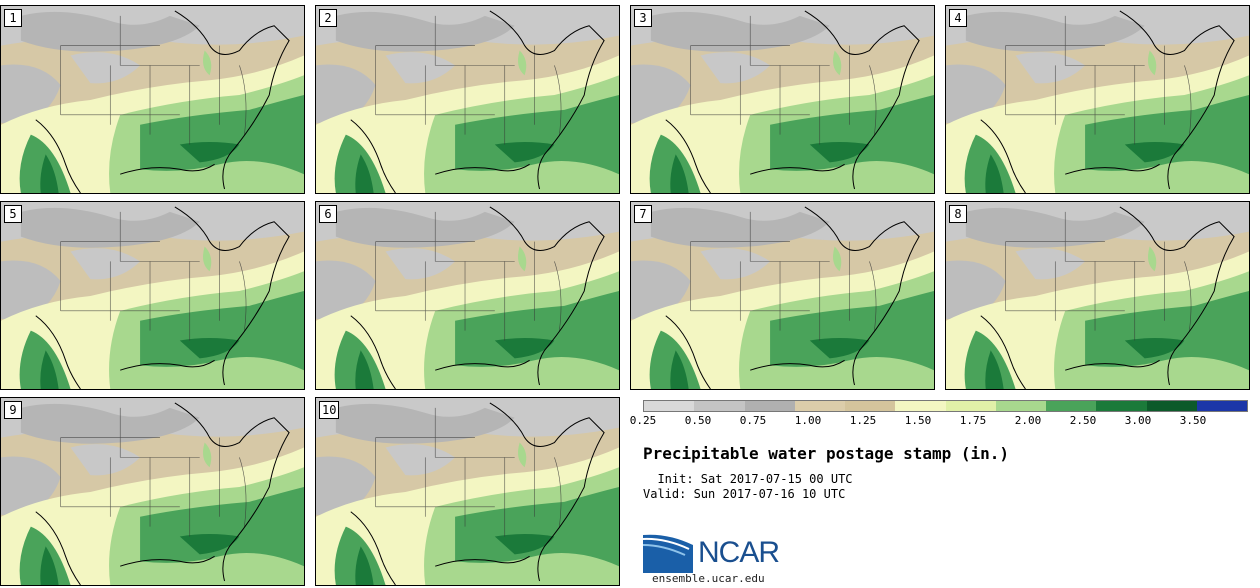  I want to click on ensemble-member-panel: 10, so click(467, 491).